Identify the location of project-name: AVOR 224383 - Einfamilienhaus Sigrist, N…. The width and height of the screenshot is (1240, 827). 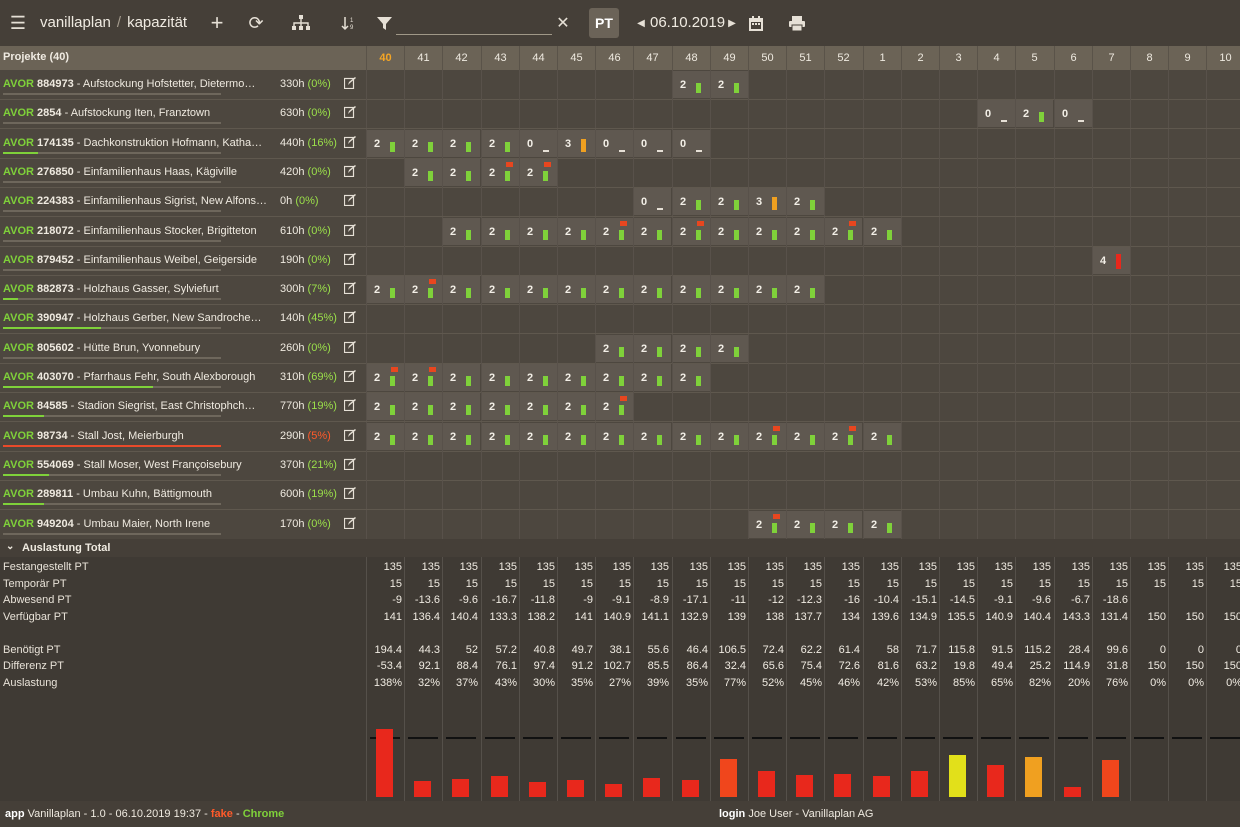
(139, 201).